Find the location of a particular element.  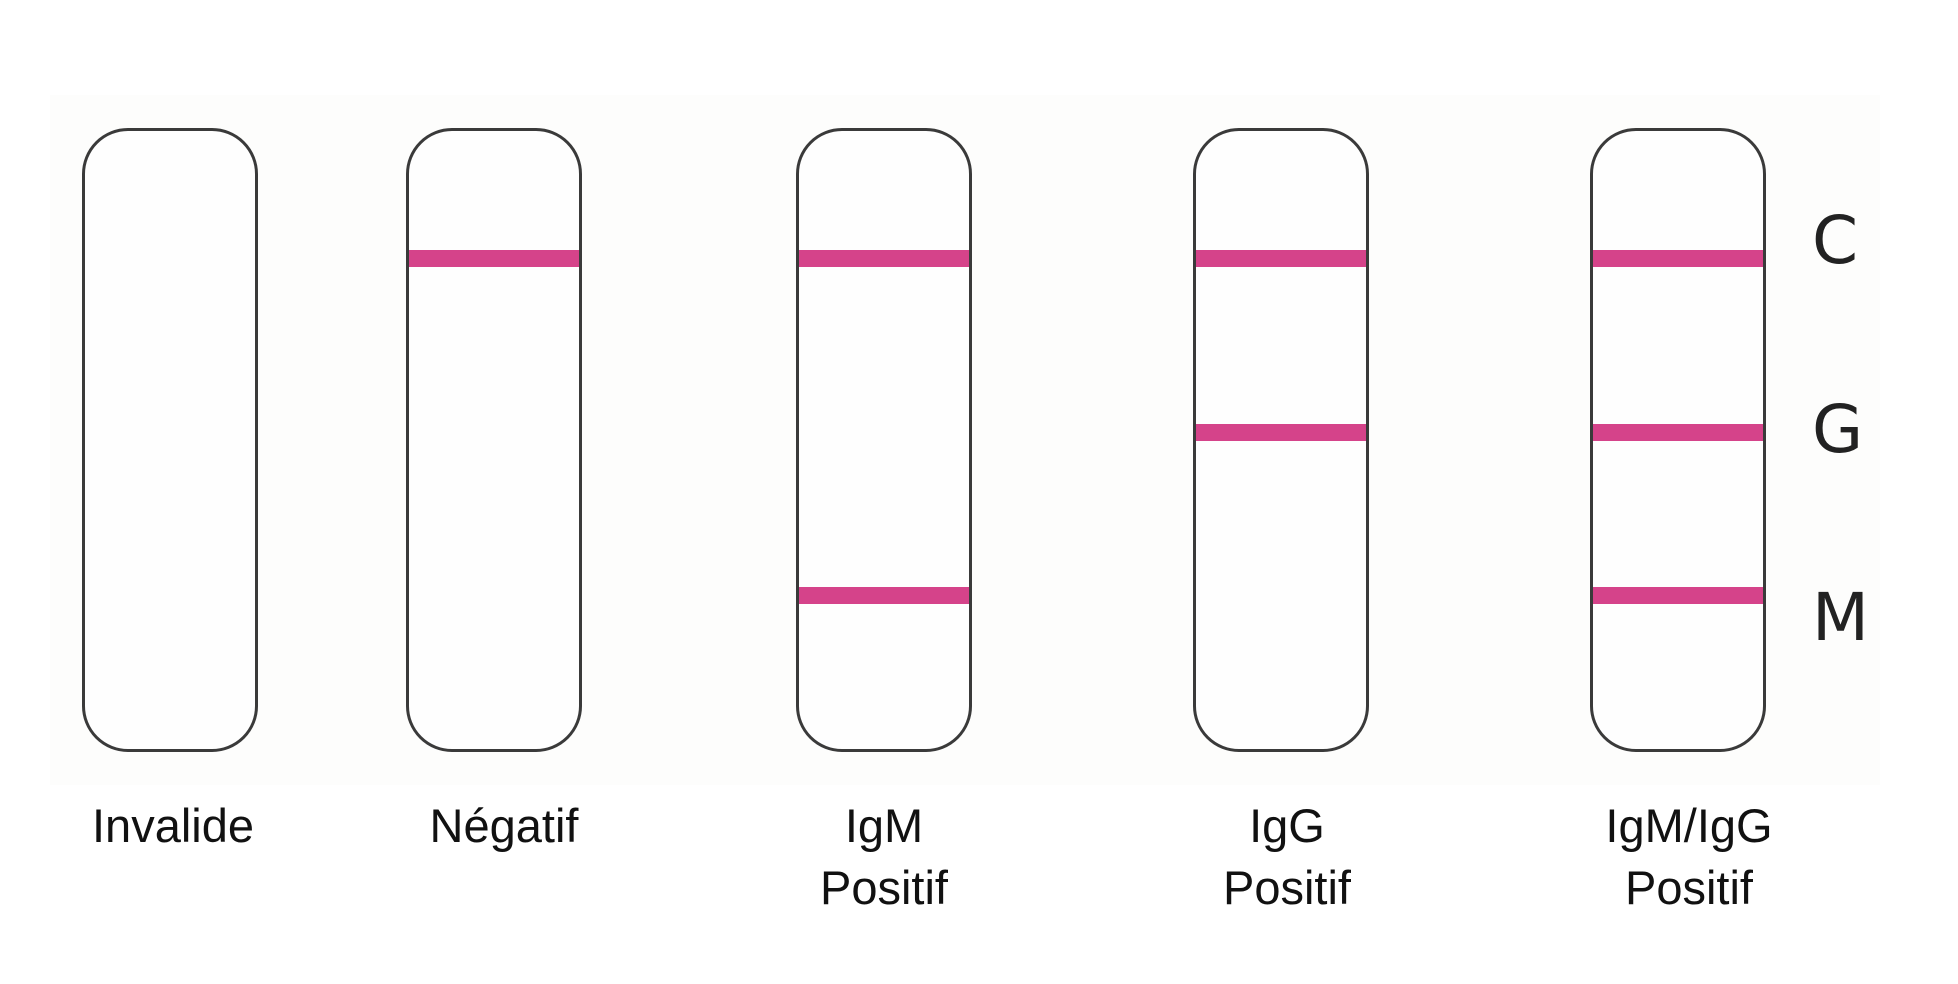

caption-line: Négatif is located at coordinates (504, 825).